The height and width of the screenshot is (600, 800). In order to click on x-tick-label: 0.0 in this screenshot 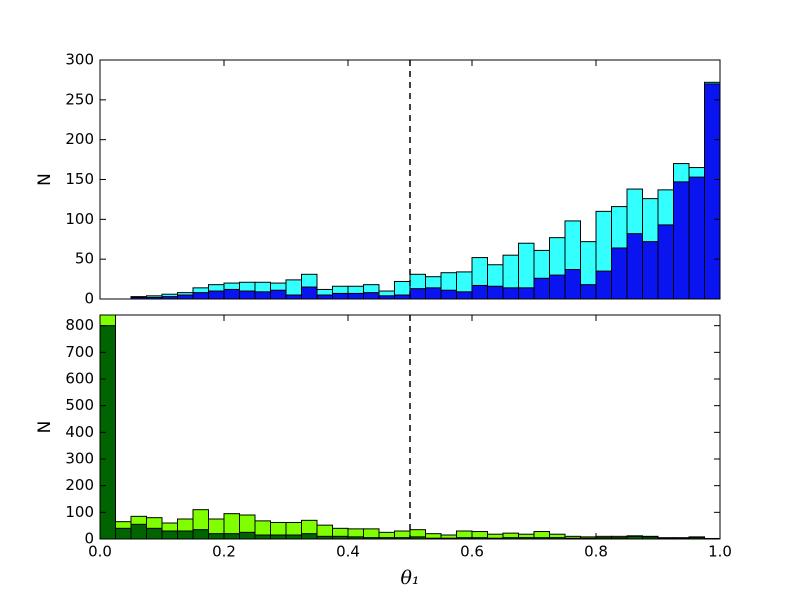, I will do `click(100, 552)`.